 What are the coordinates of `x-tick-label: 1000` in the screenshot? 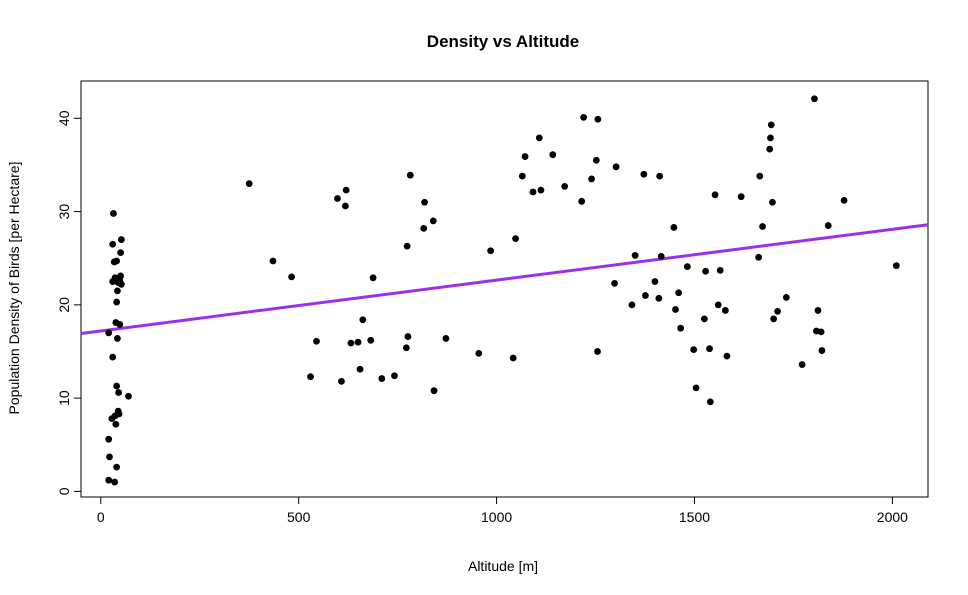 It's located at (496, 517).